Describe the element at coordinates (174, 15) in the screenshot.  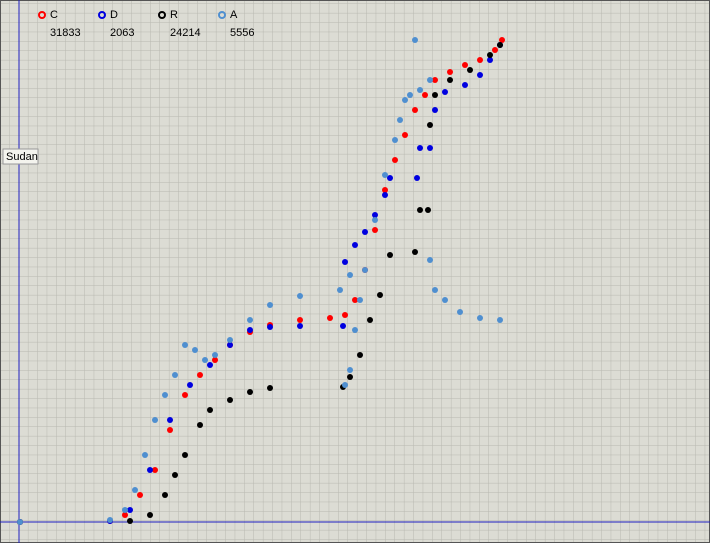
I see `legend-name: R` at that location.